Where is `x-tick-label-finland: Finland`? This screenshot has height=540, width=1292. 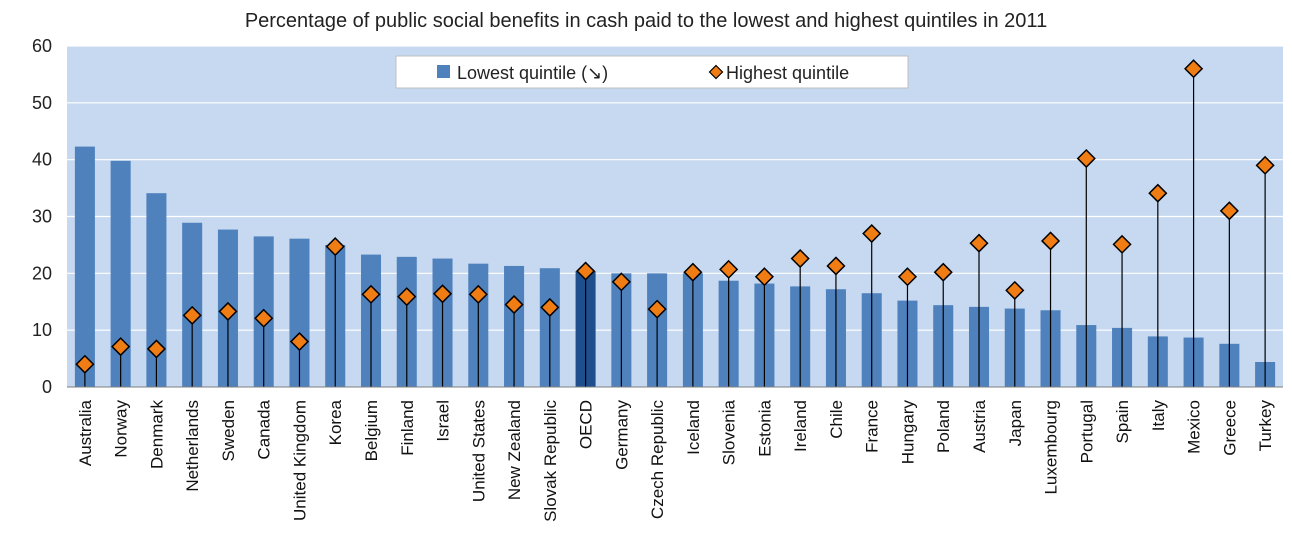 x-tick-label-finland: Finland is located at coordinates (407, 428).